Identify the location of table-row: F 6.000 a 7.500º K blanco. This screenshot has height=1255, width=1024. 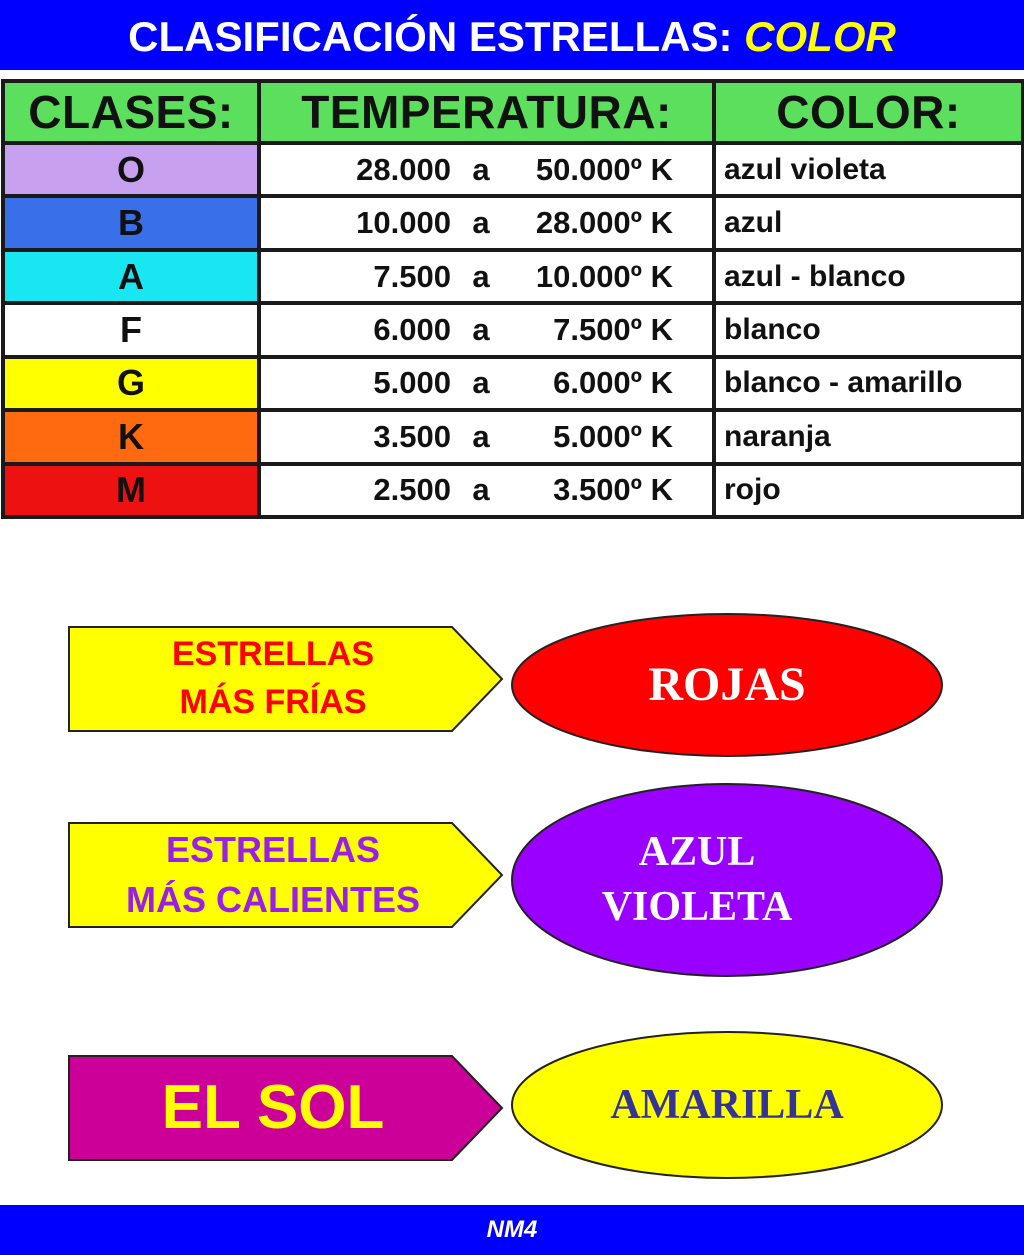
(512, 330).